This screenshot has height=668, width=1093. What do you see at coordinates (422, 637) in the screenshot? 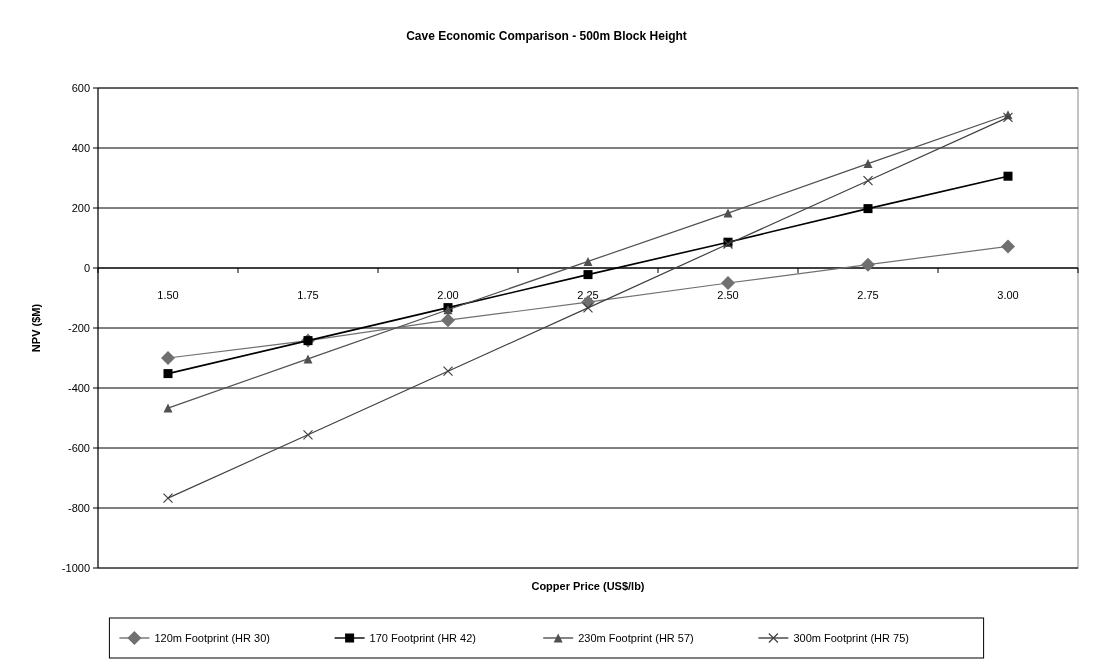
I see `legend-label: 170 Footprint (HR 42)` at bounding box center [422, 637].